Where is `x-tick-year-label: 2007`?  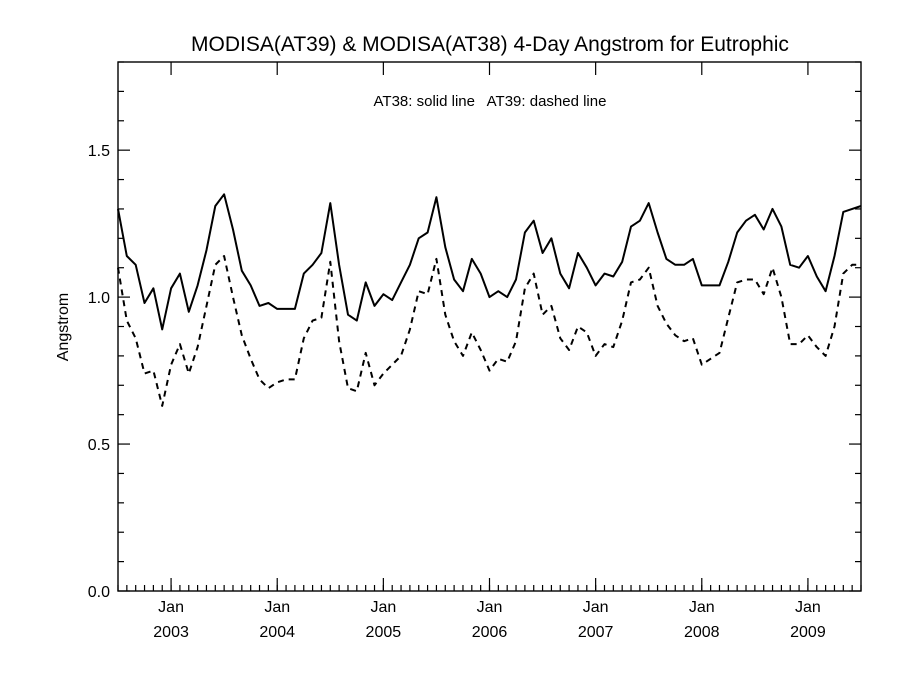 x-tick-year-label: 2007 is located at coordinates (596, 632).